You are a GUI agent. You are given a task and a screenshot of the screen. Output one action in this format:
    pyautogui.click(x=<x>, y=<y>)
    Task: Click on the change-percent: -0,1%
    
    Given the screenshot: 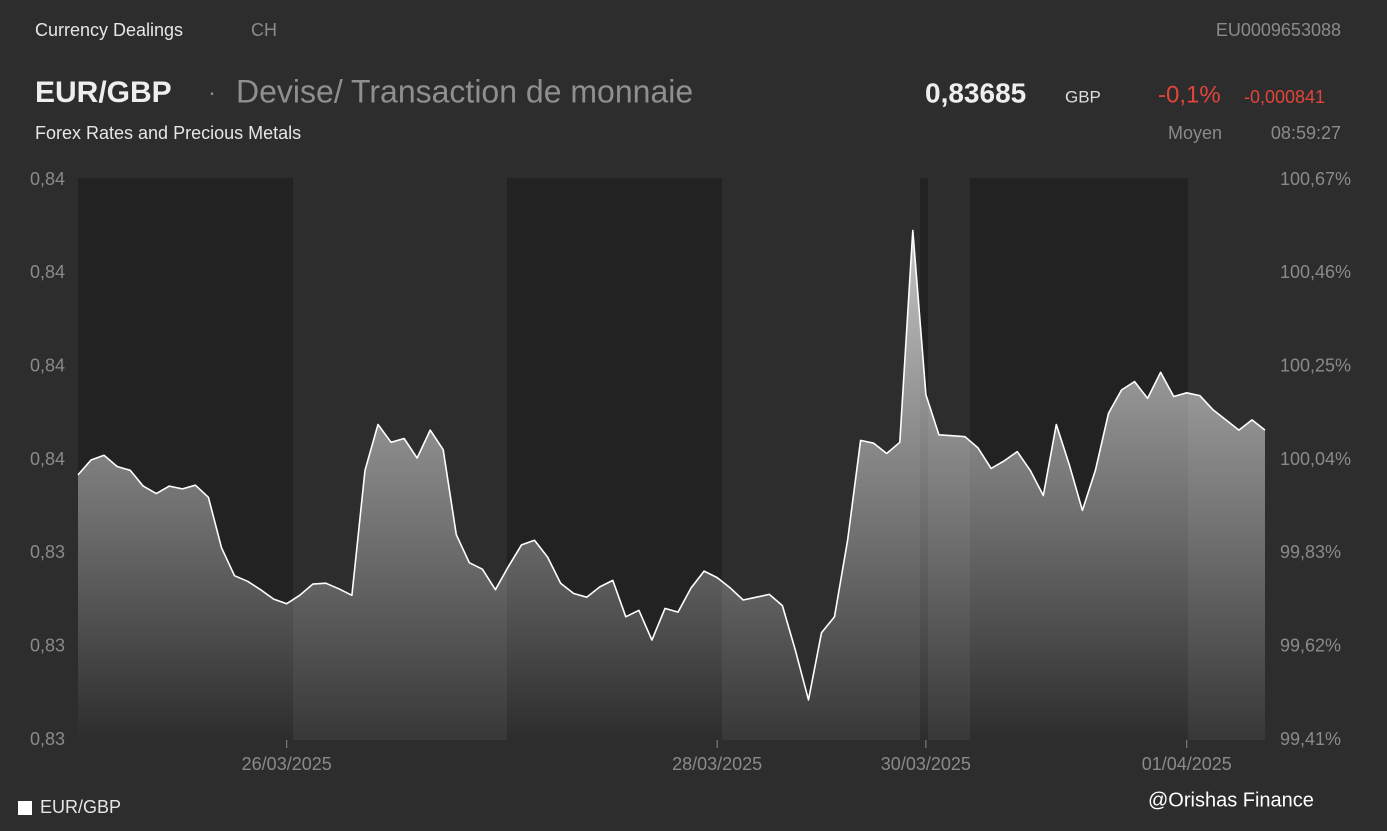 What is the action you would take?
    pyautogui.click(x=1189, y=94)
    